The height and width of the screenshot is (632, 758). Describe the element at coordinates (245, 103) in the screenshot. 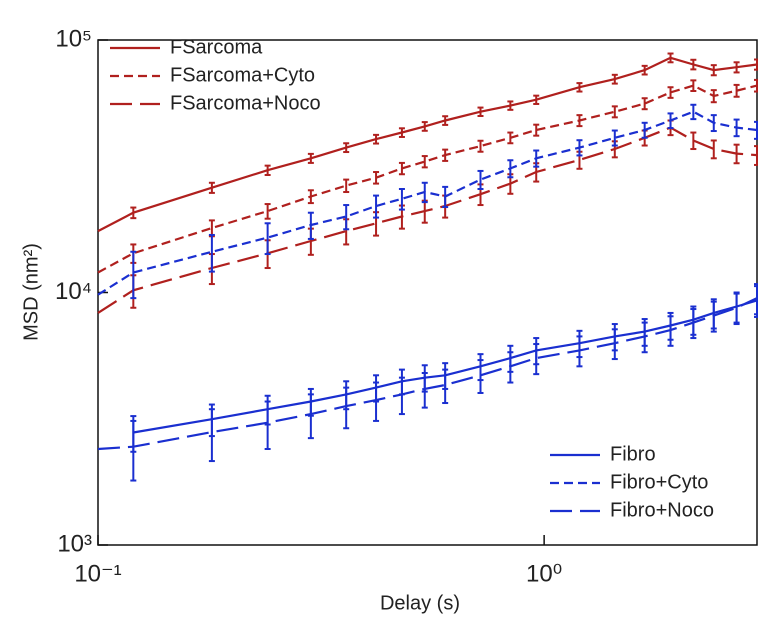

I see `legend-label: FSarcoma+Noco` at that location.